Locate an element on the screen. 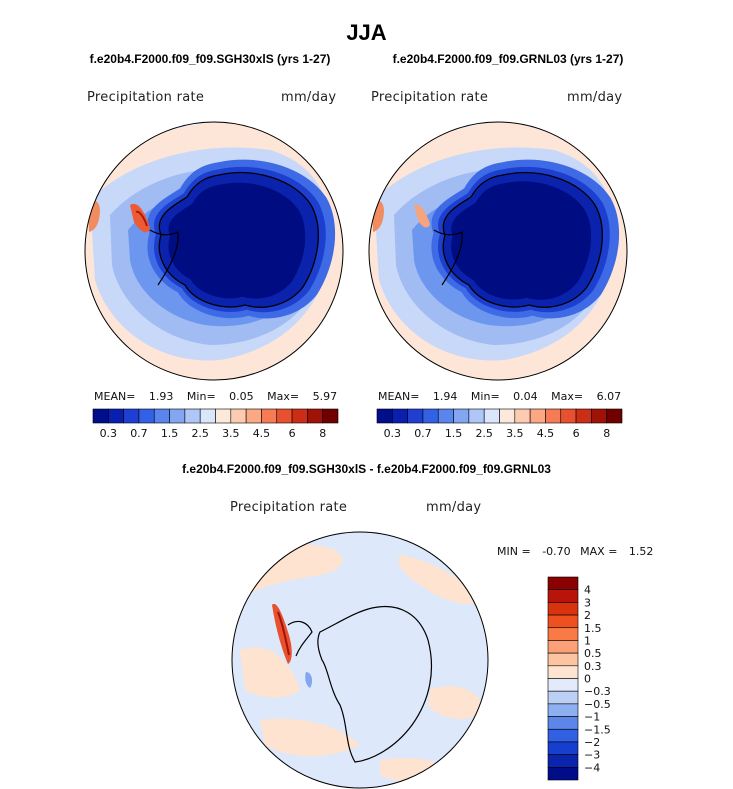 This screenshot has width=733, height=789. colorbar-tick-label: −2 is located at coordinates (592, 742).